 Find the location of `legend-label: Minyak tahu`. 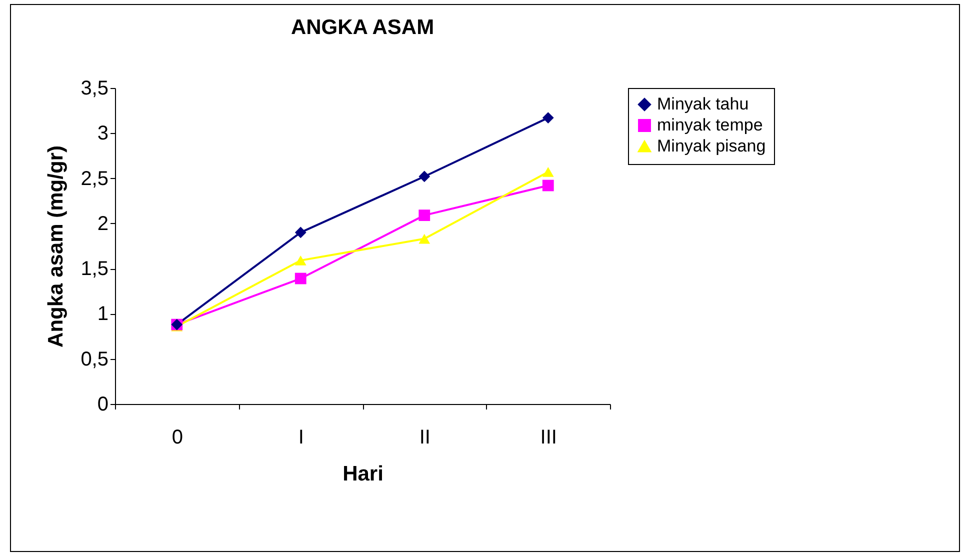

legend-label: Minyak tahu is located at coordinates (703, 104).